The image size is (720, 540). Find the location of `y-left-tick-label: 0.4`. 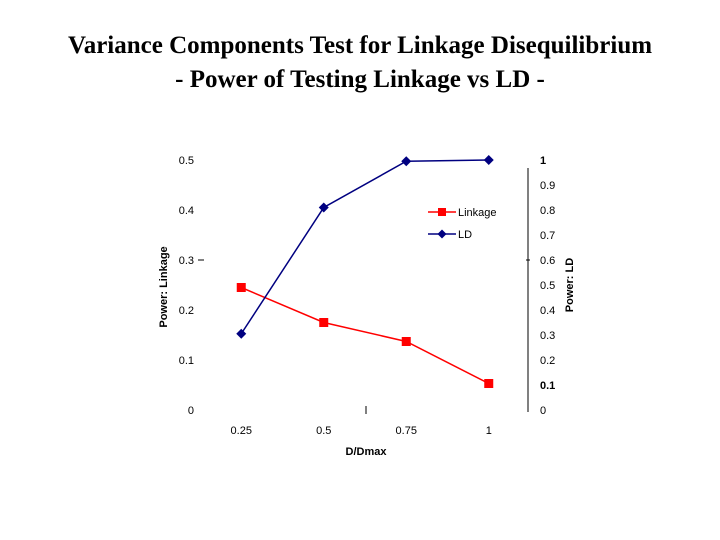

y-left-tick-label: 0.4 is located at coordinates (186, 211).